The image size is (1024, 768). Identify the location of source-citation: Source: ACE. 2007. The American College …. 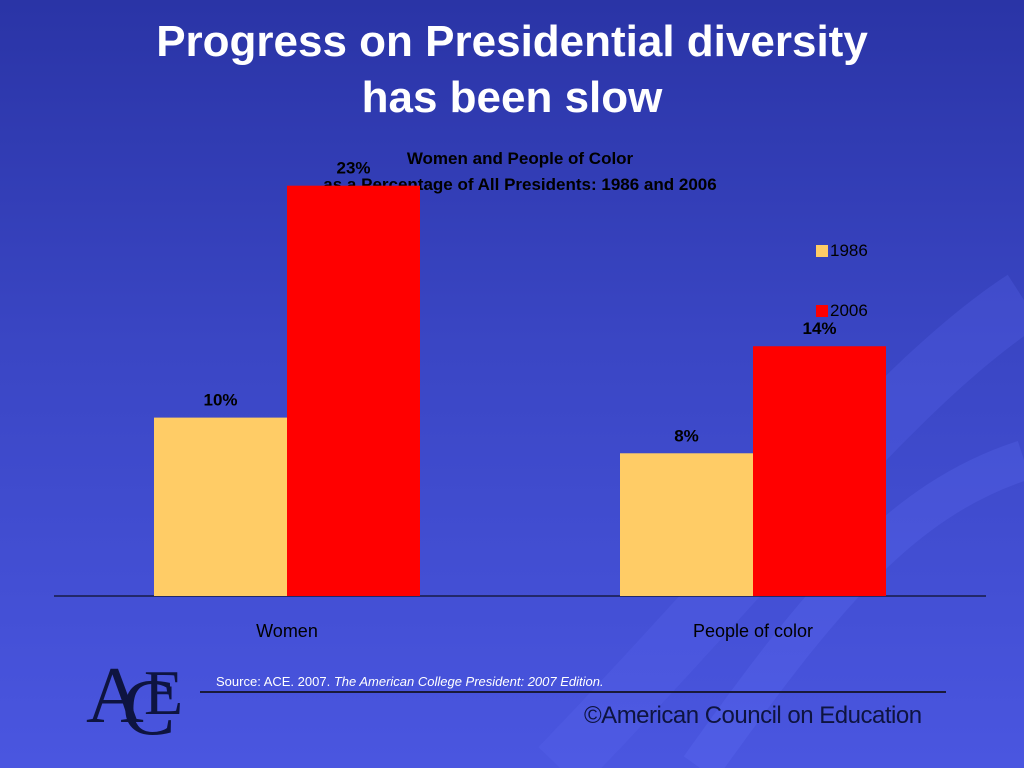
(410, 681).